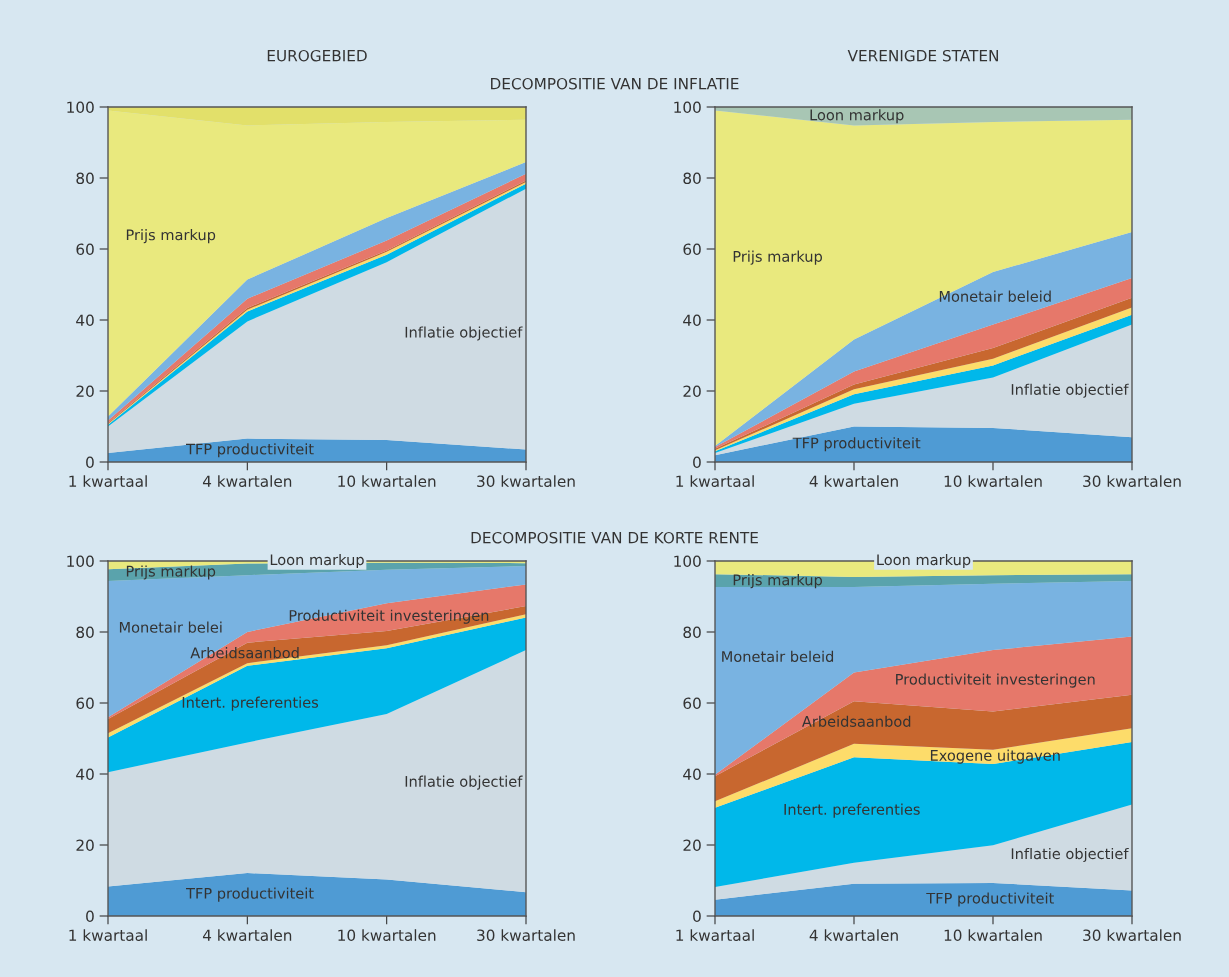 This screenshot has height=977, width=1229. Describe the element at coordinates (615, 83) in the screenshot. I see `text: DECOMPOSITIE VAN DE INFLATIE` at that location.